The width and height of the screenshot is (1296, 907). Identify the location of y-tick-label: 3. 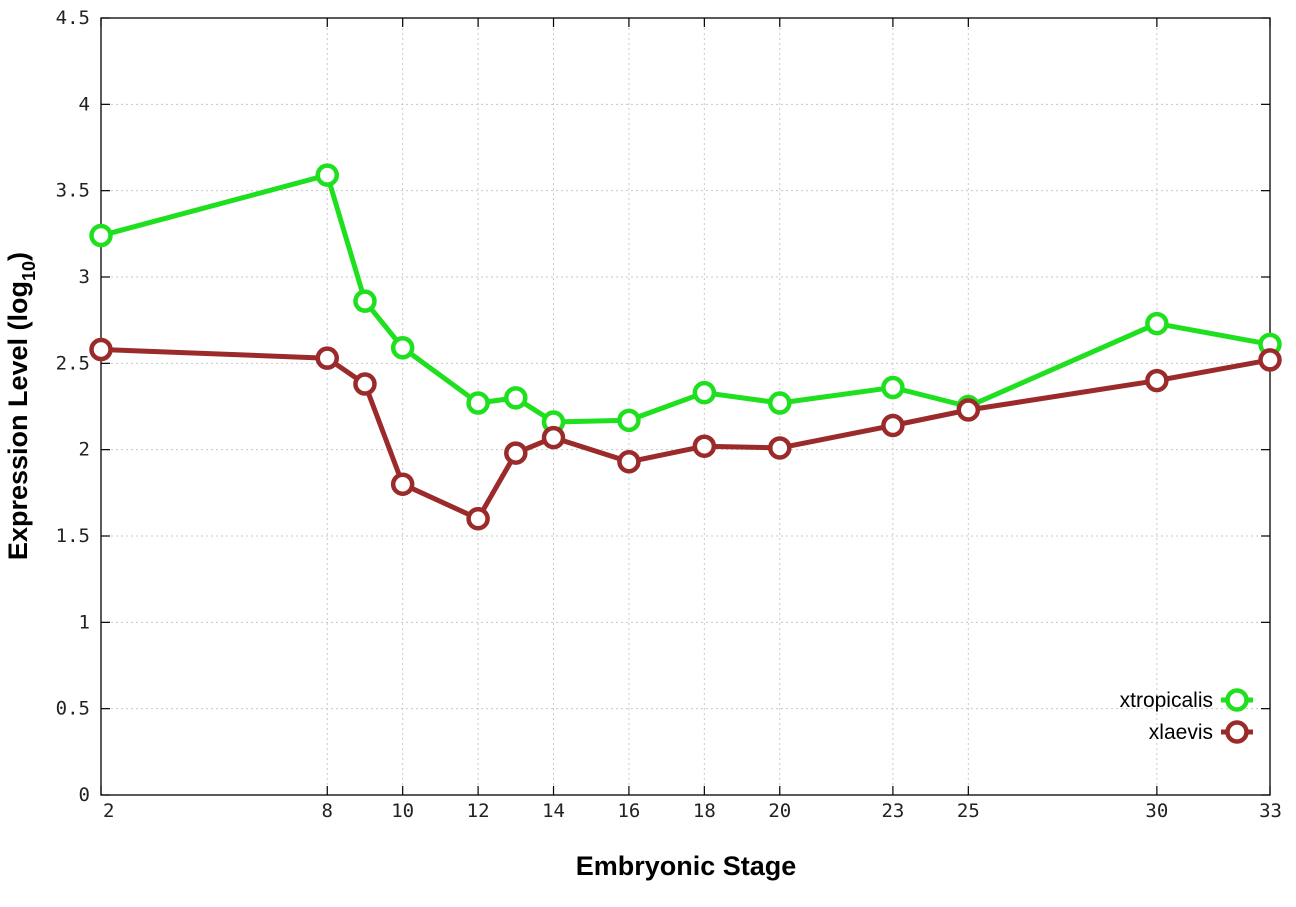
(84, 277).